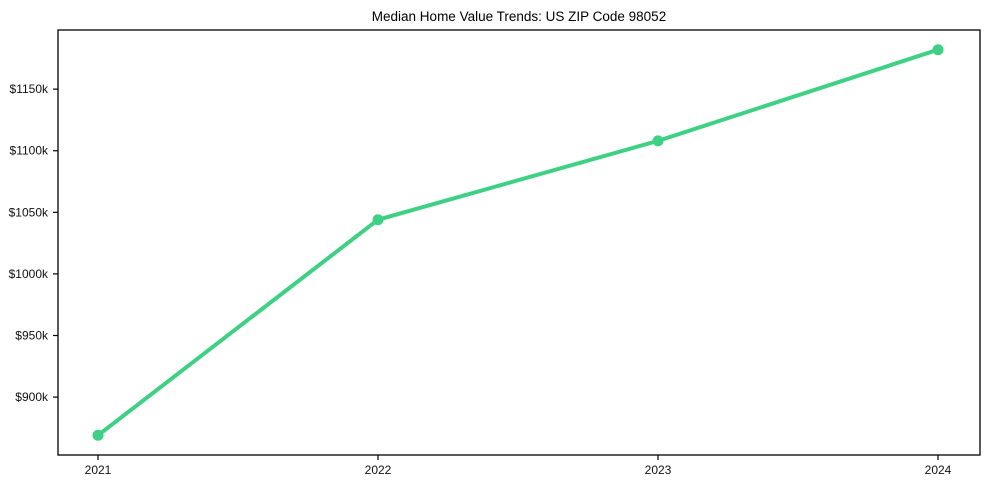  What do you see at coordinates (29, 212) in the screenshot?
I see `y-tick-label: $1050k` at bounding box center [29, 212].